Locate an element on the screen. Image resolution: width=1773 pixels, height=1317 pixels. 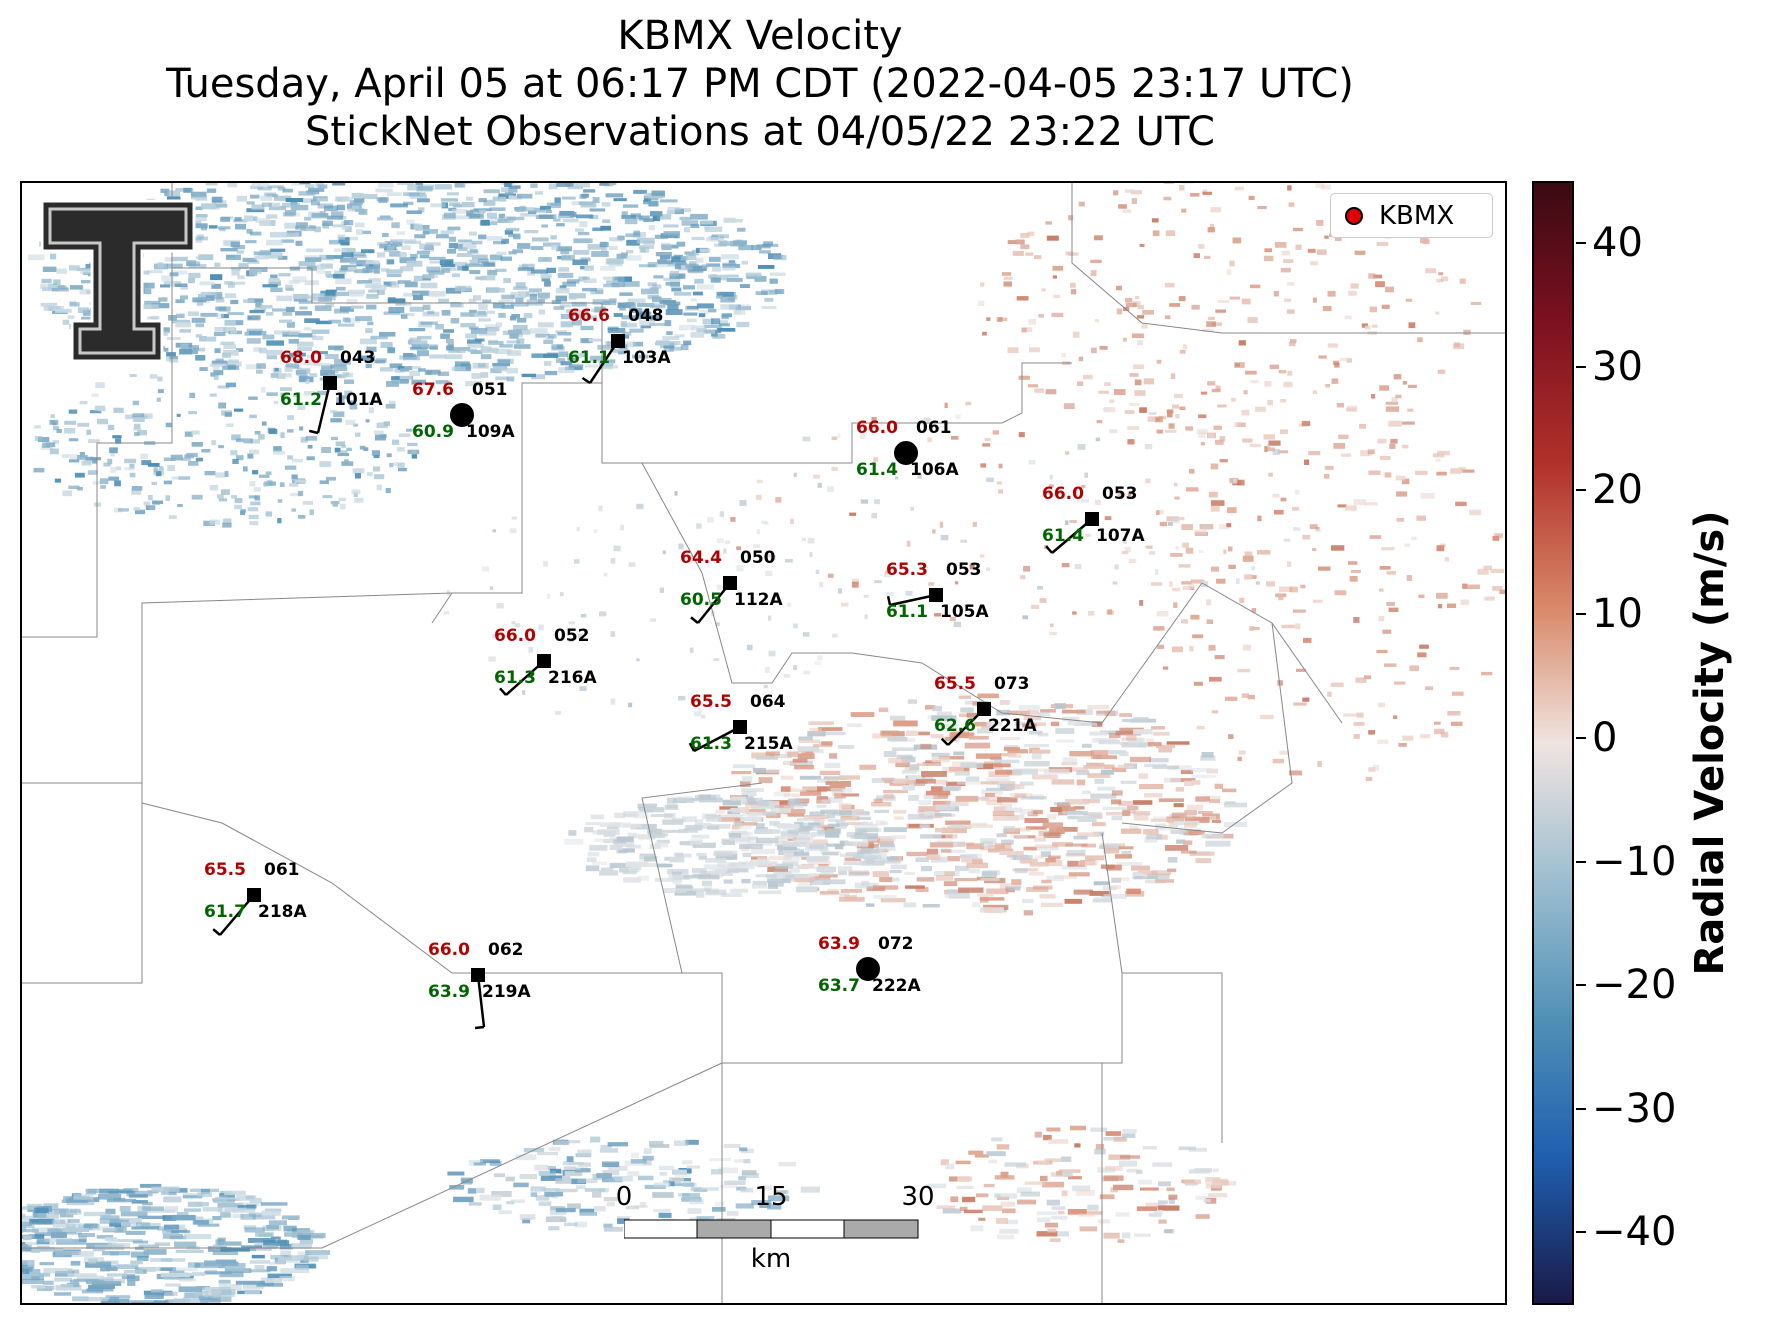
wind-barb-flag-icon is located at coordinates (889, 600).